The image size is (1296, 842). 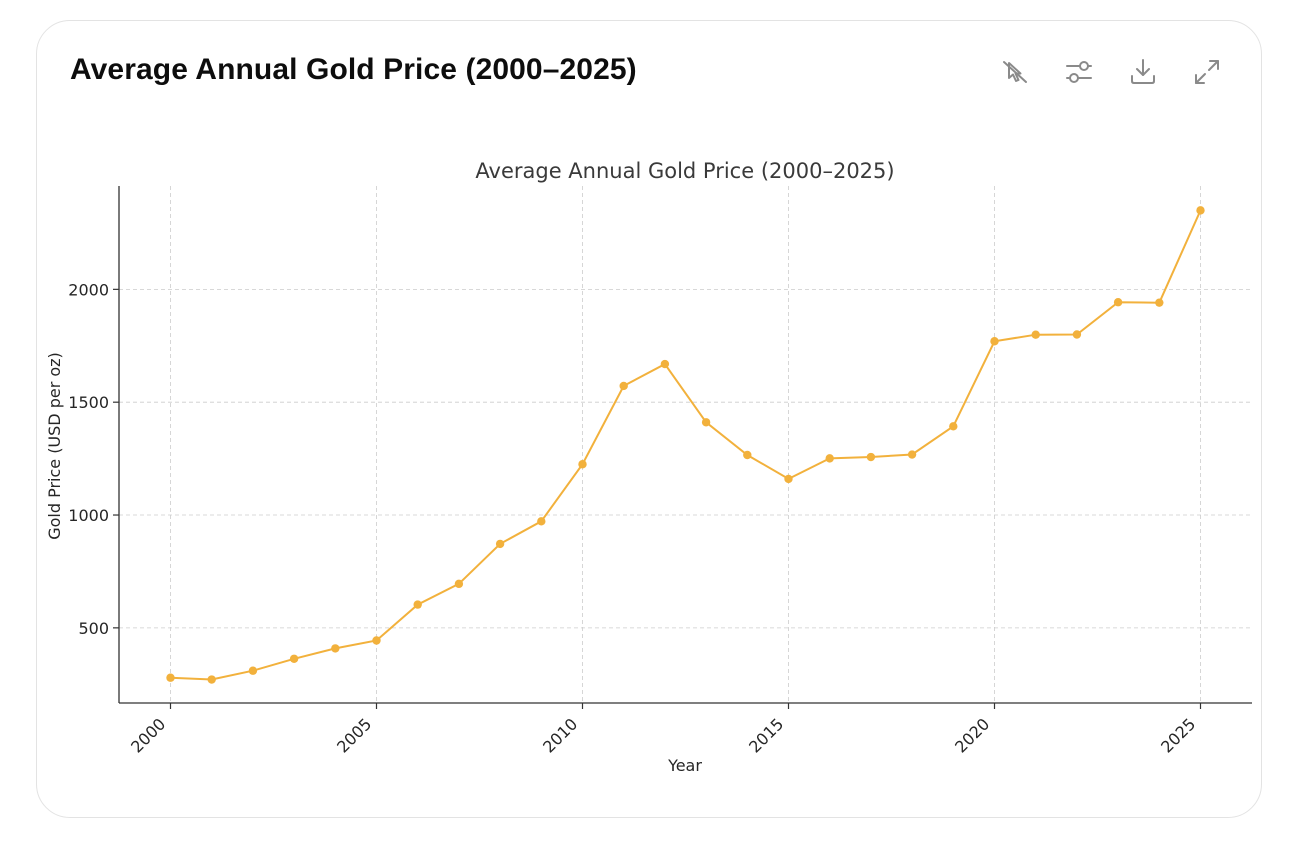 I want to click on cursor-off-icon, so click(x=1015, y=72).